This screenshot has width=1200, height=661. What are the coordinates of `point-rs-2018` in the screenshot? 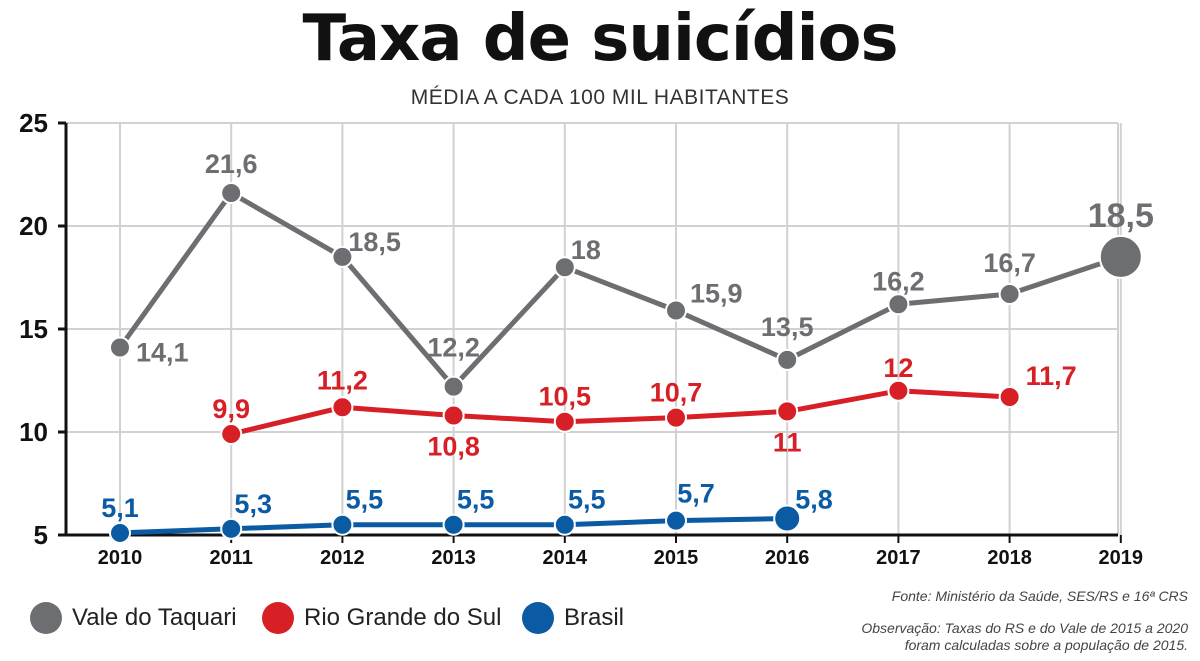 It's located at (1009, 396).